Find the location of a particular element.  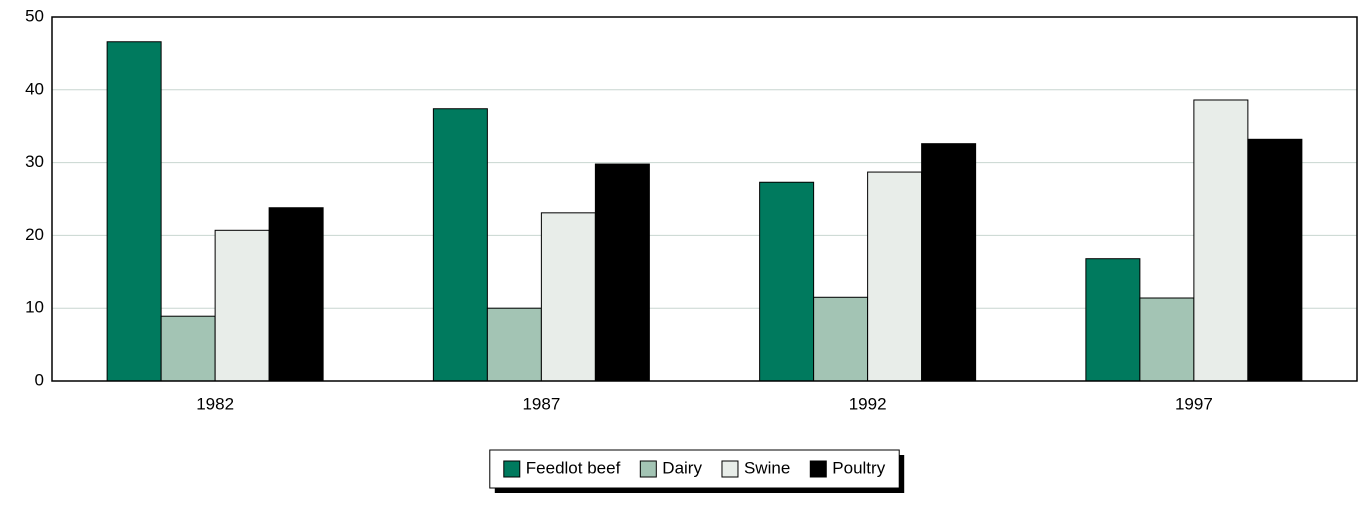

x-tick-label: 1997 is located at coordinates (1194, 403).